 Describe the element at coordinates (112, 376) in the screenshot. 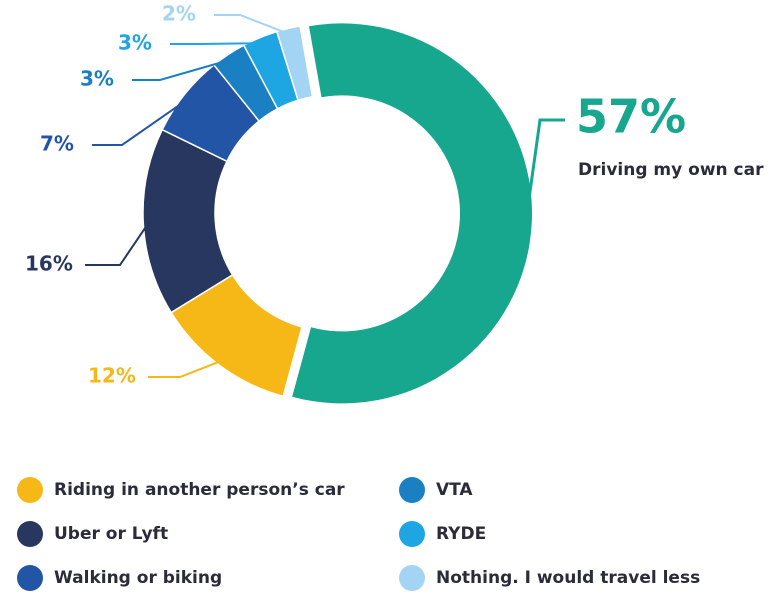

I see `value-label: 12%` at that location.